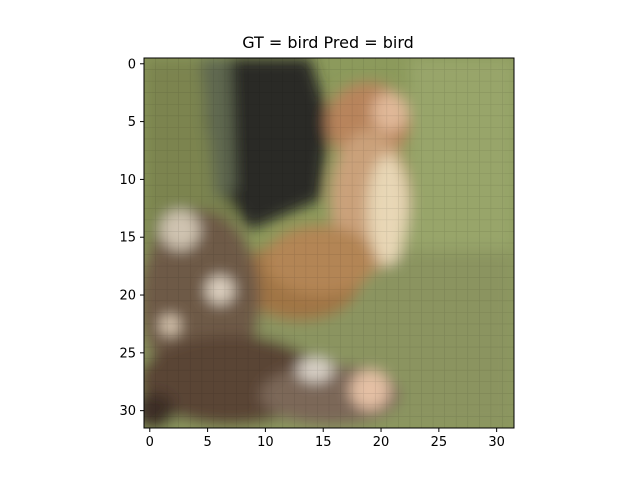  I want to click on x-tick-label: 0, so click(150, 442).